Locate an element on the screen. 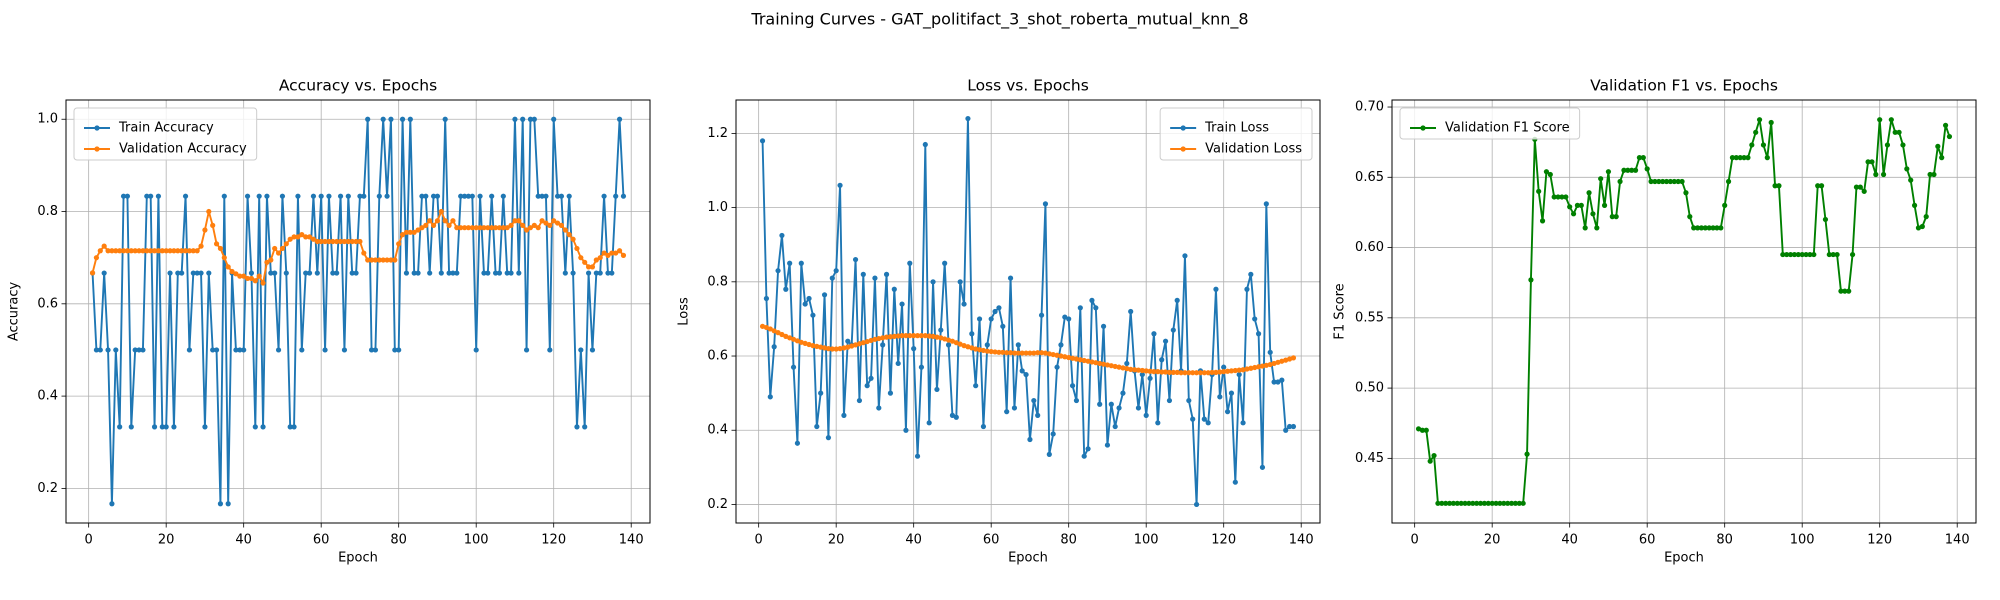 This screenshot has width=2000, height=600. y-tick-label: 0.65 is located at coordinates (1369, 177).